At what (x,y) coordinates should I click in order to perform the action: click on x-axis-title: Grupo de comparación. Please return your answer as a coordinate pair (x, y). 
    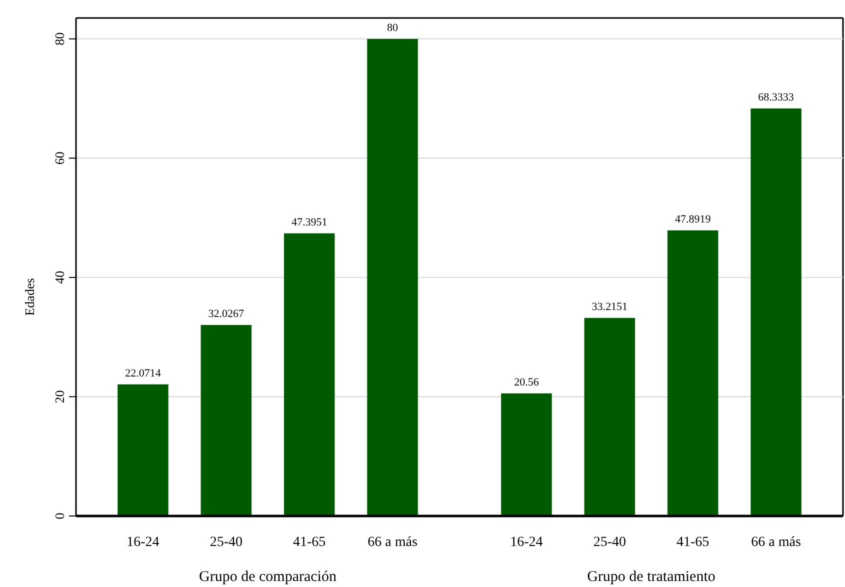
    Looking at the image, I should click on (268, 577).